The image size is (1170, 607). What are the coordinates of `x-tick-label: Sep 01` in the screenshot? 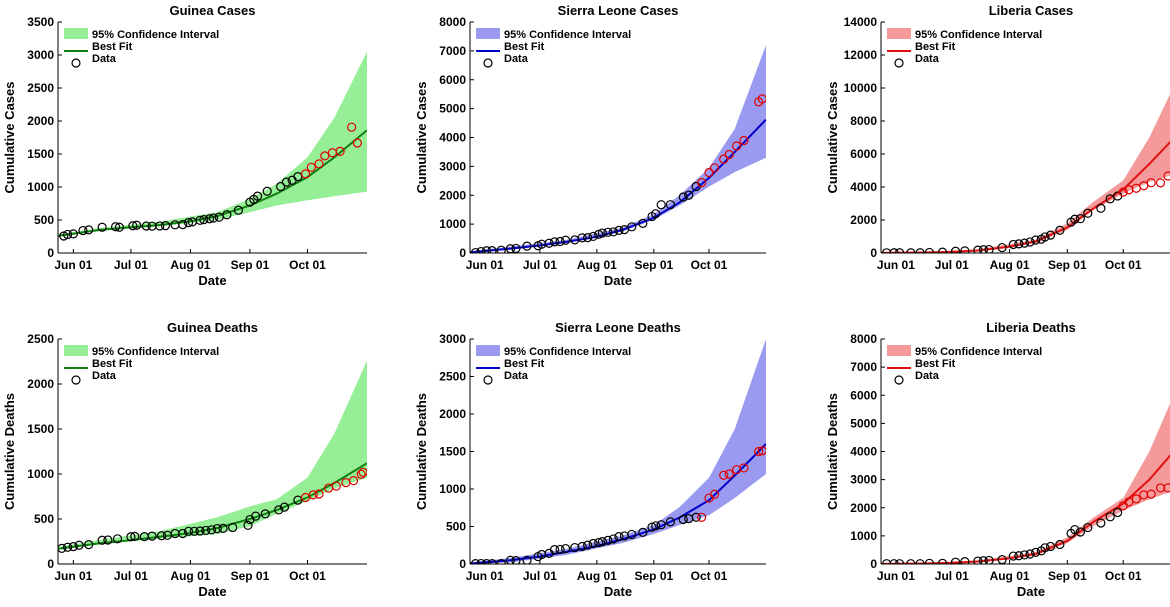 It's located at (1067, 265).